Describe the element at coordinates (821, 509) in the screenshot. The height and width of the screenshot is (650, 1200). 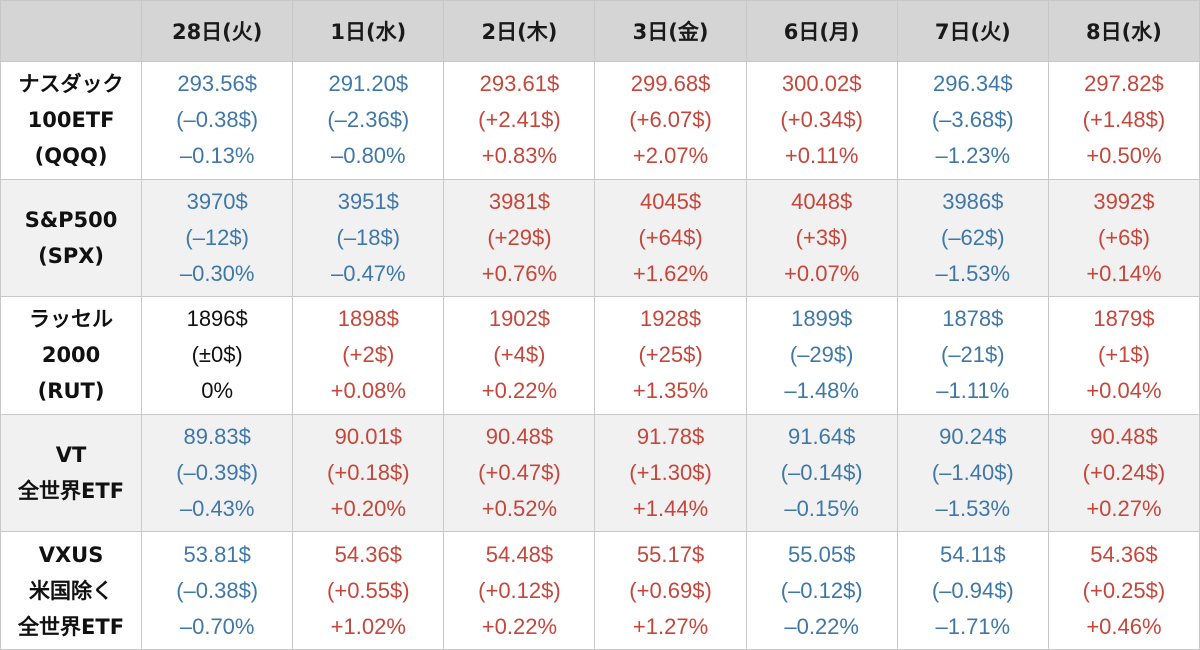
I see `percent-change: –0.15%` at that location.